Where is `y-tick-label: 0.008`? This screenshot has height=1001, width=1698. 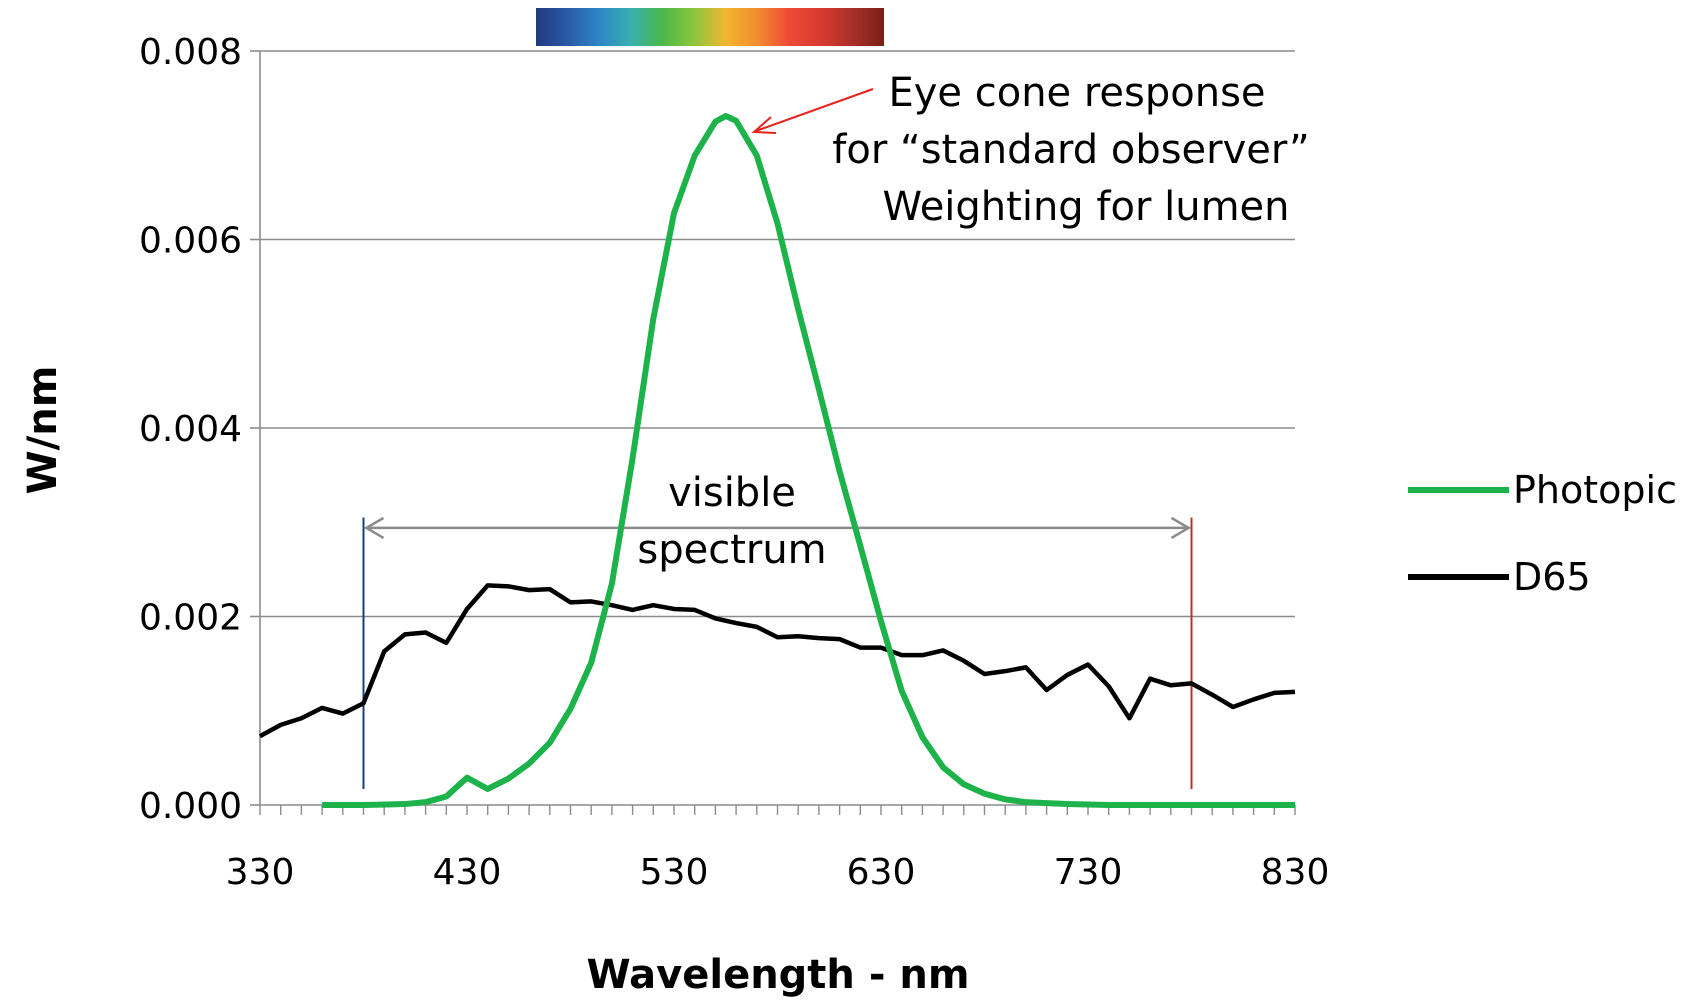
y-tick-label: 0.008 is located at coordinates (190, 52).